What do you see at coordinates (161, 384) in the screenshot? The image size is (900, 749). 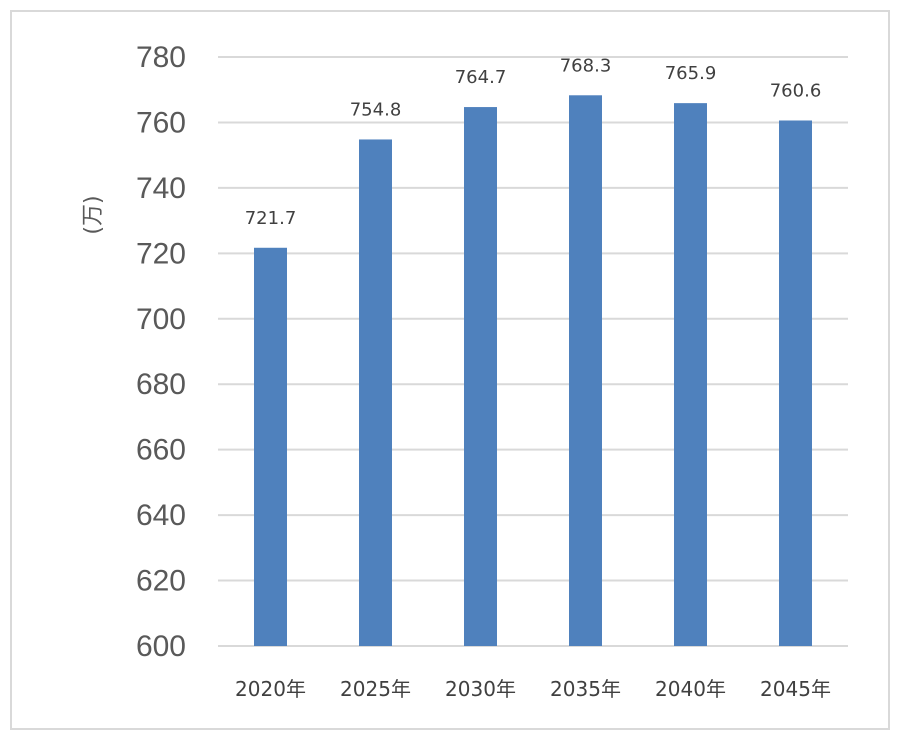 I see `y-tick-label: 680` at bounding box center [161, 384].